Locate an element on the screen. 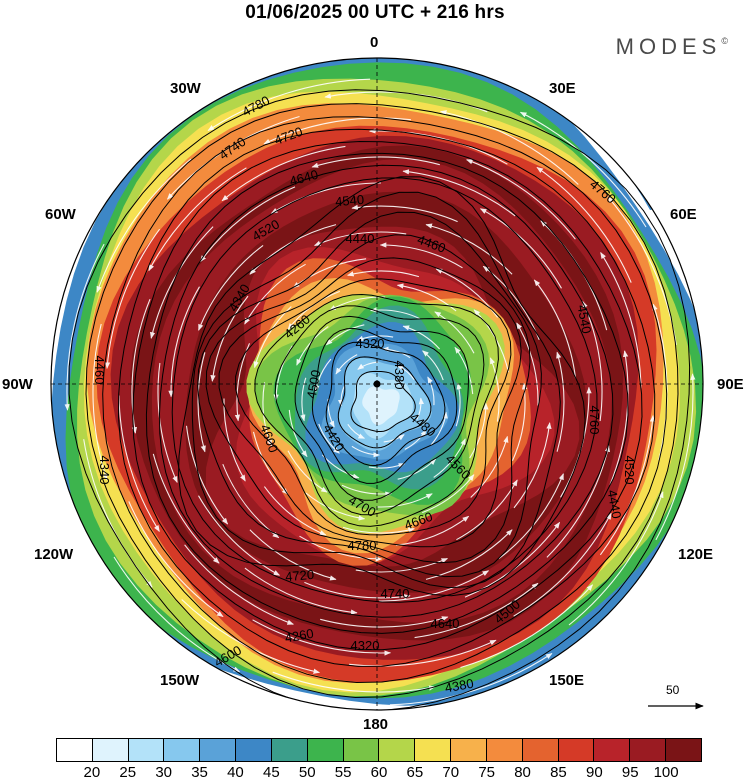 The image size is (750, 782). contour-label: 4780 is located at coordinates (362, 545).